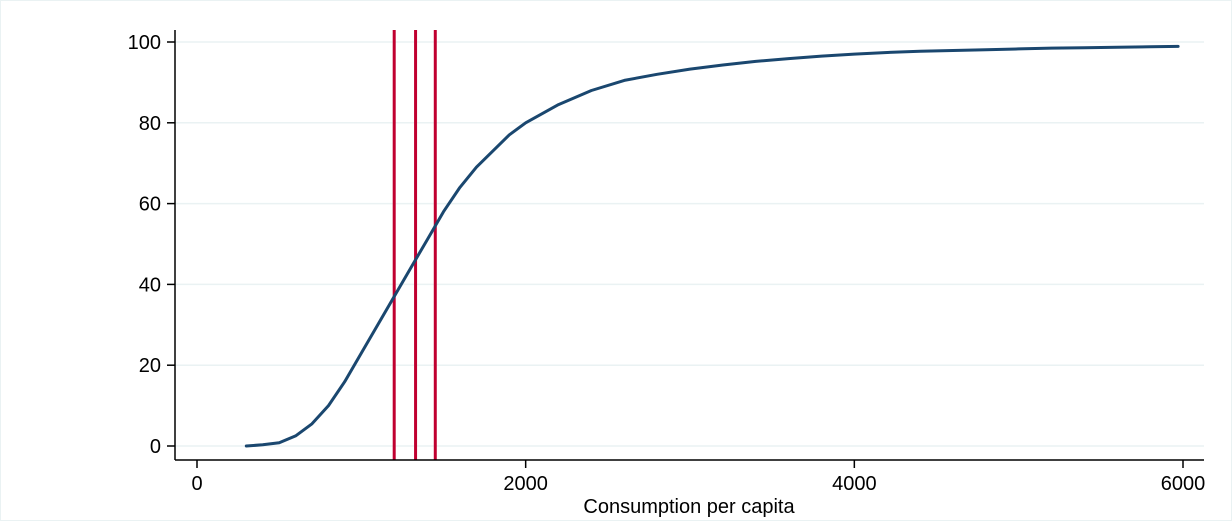 This screenshot has height=521, width=1232. I want to click on y-tick-label-20: 20, so click(150, 366).